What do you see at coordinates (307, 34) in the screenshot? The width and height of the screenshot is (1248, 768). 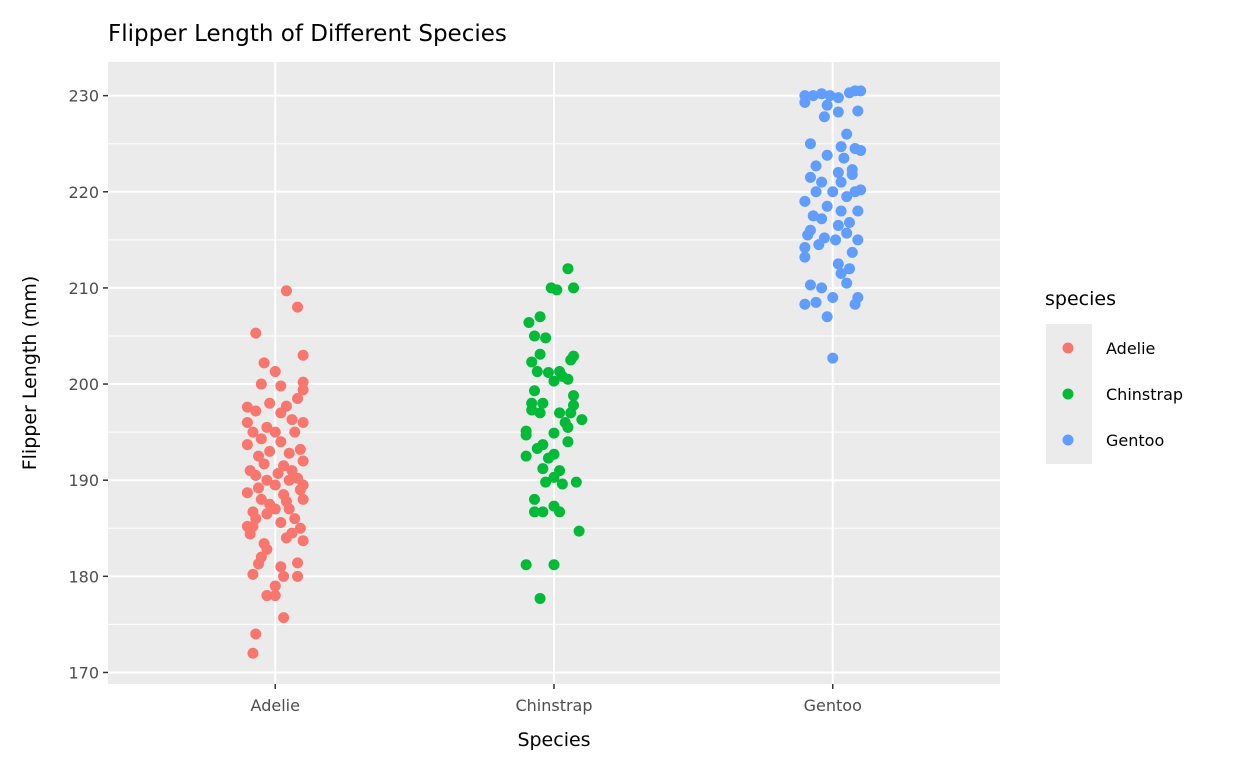 I see `chart-title: Flipper Length of Different Species` at bounding box center [307, 34].